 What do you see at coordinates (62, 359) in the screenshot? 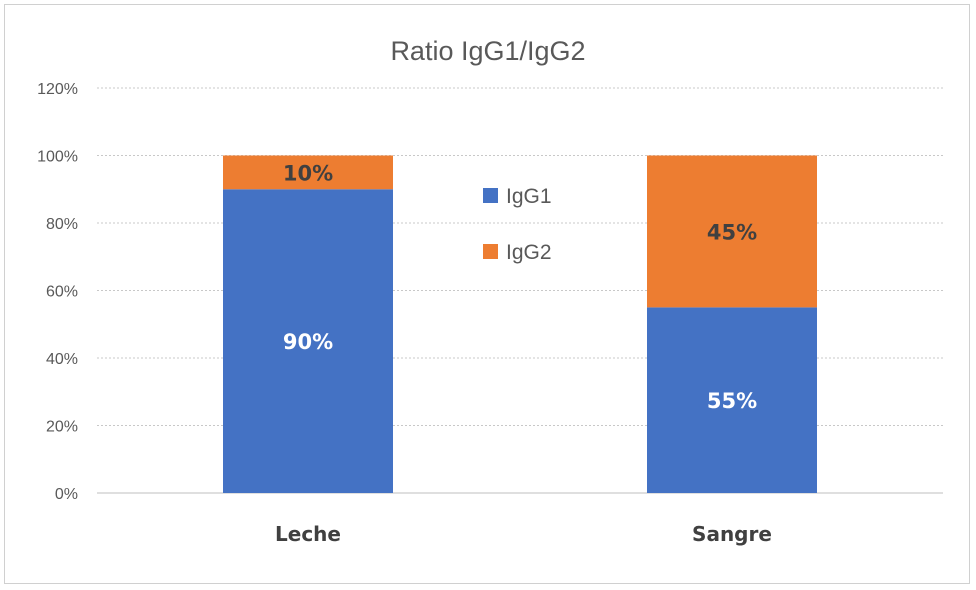
I see `y-tick-label: 40%` at bounding box center [62, 359].